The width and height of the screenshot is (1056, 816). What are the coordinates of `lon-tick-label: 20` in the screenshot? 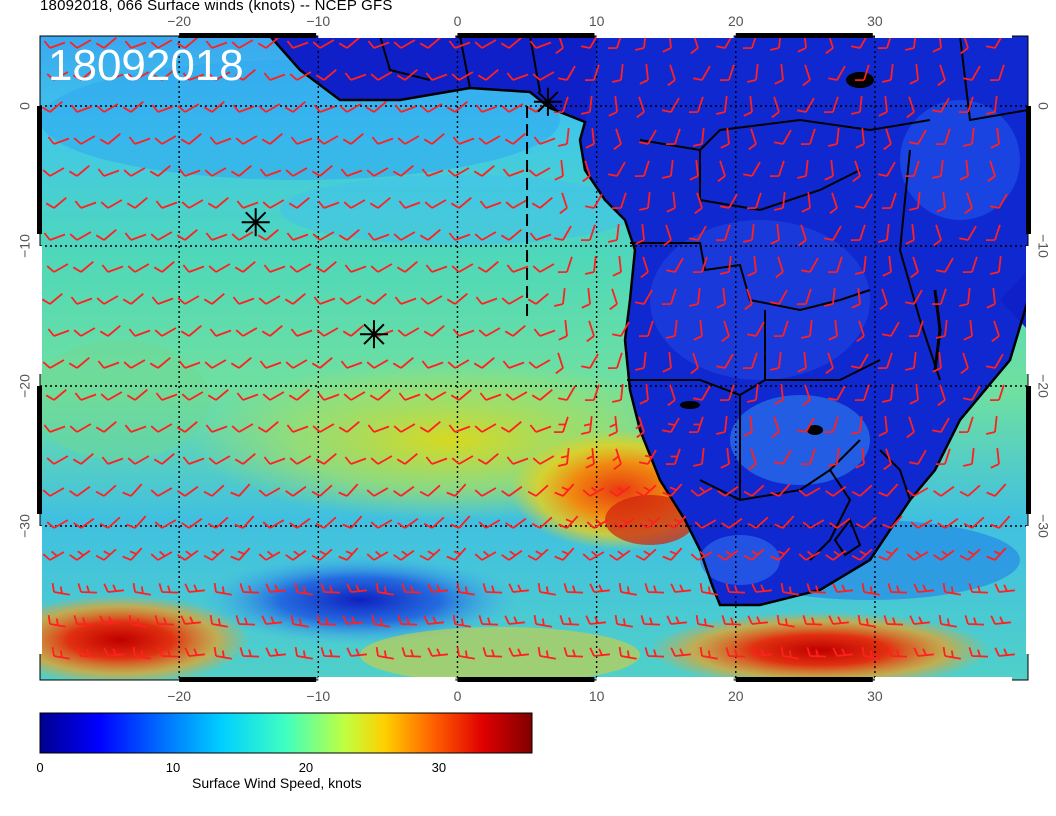 It's located at (736, 696).